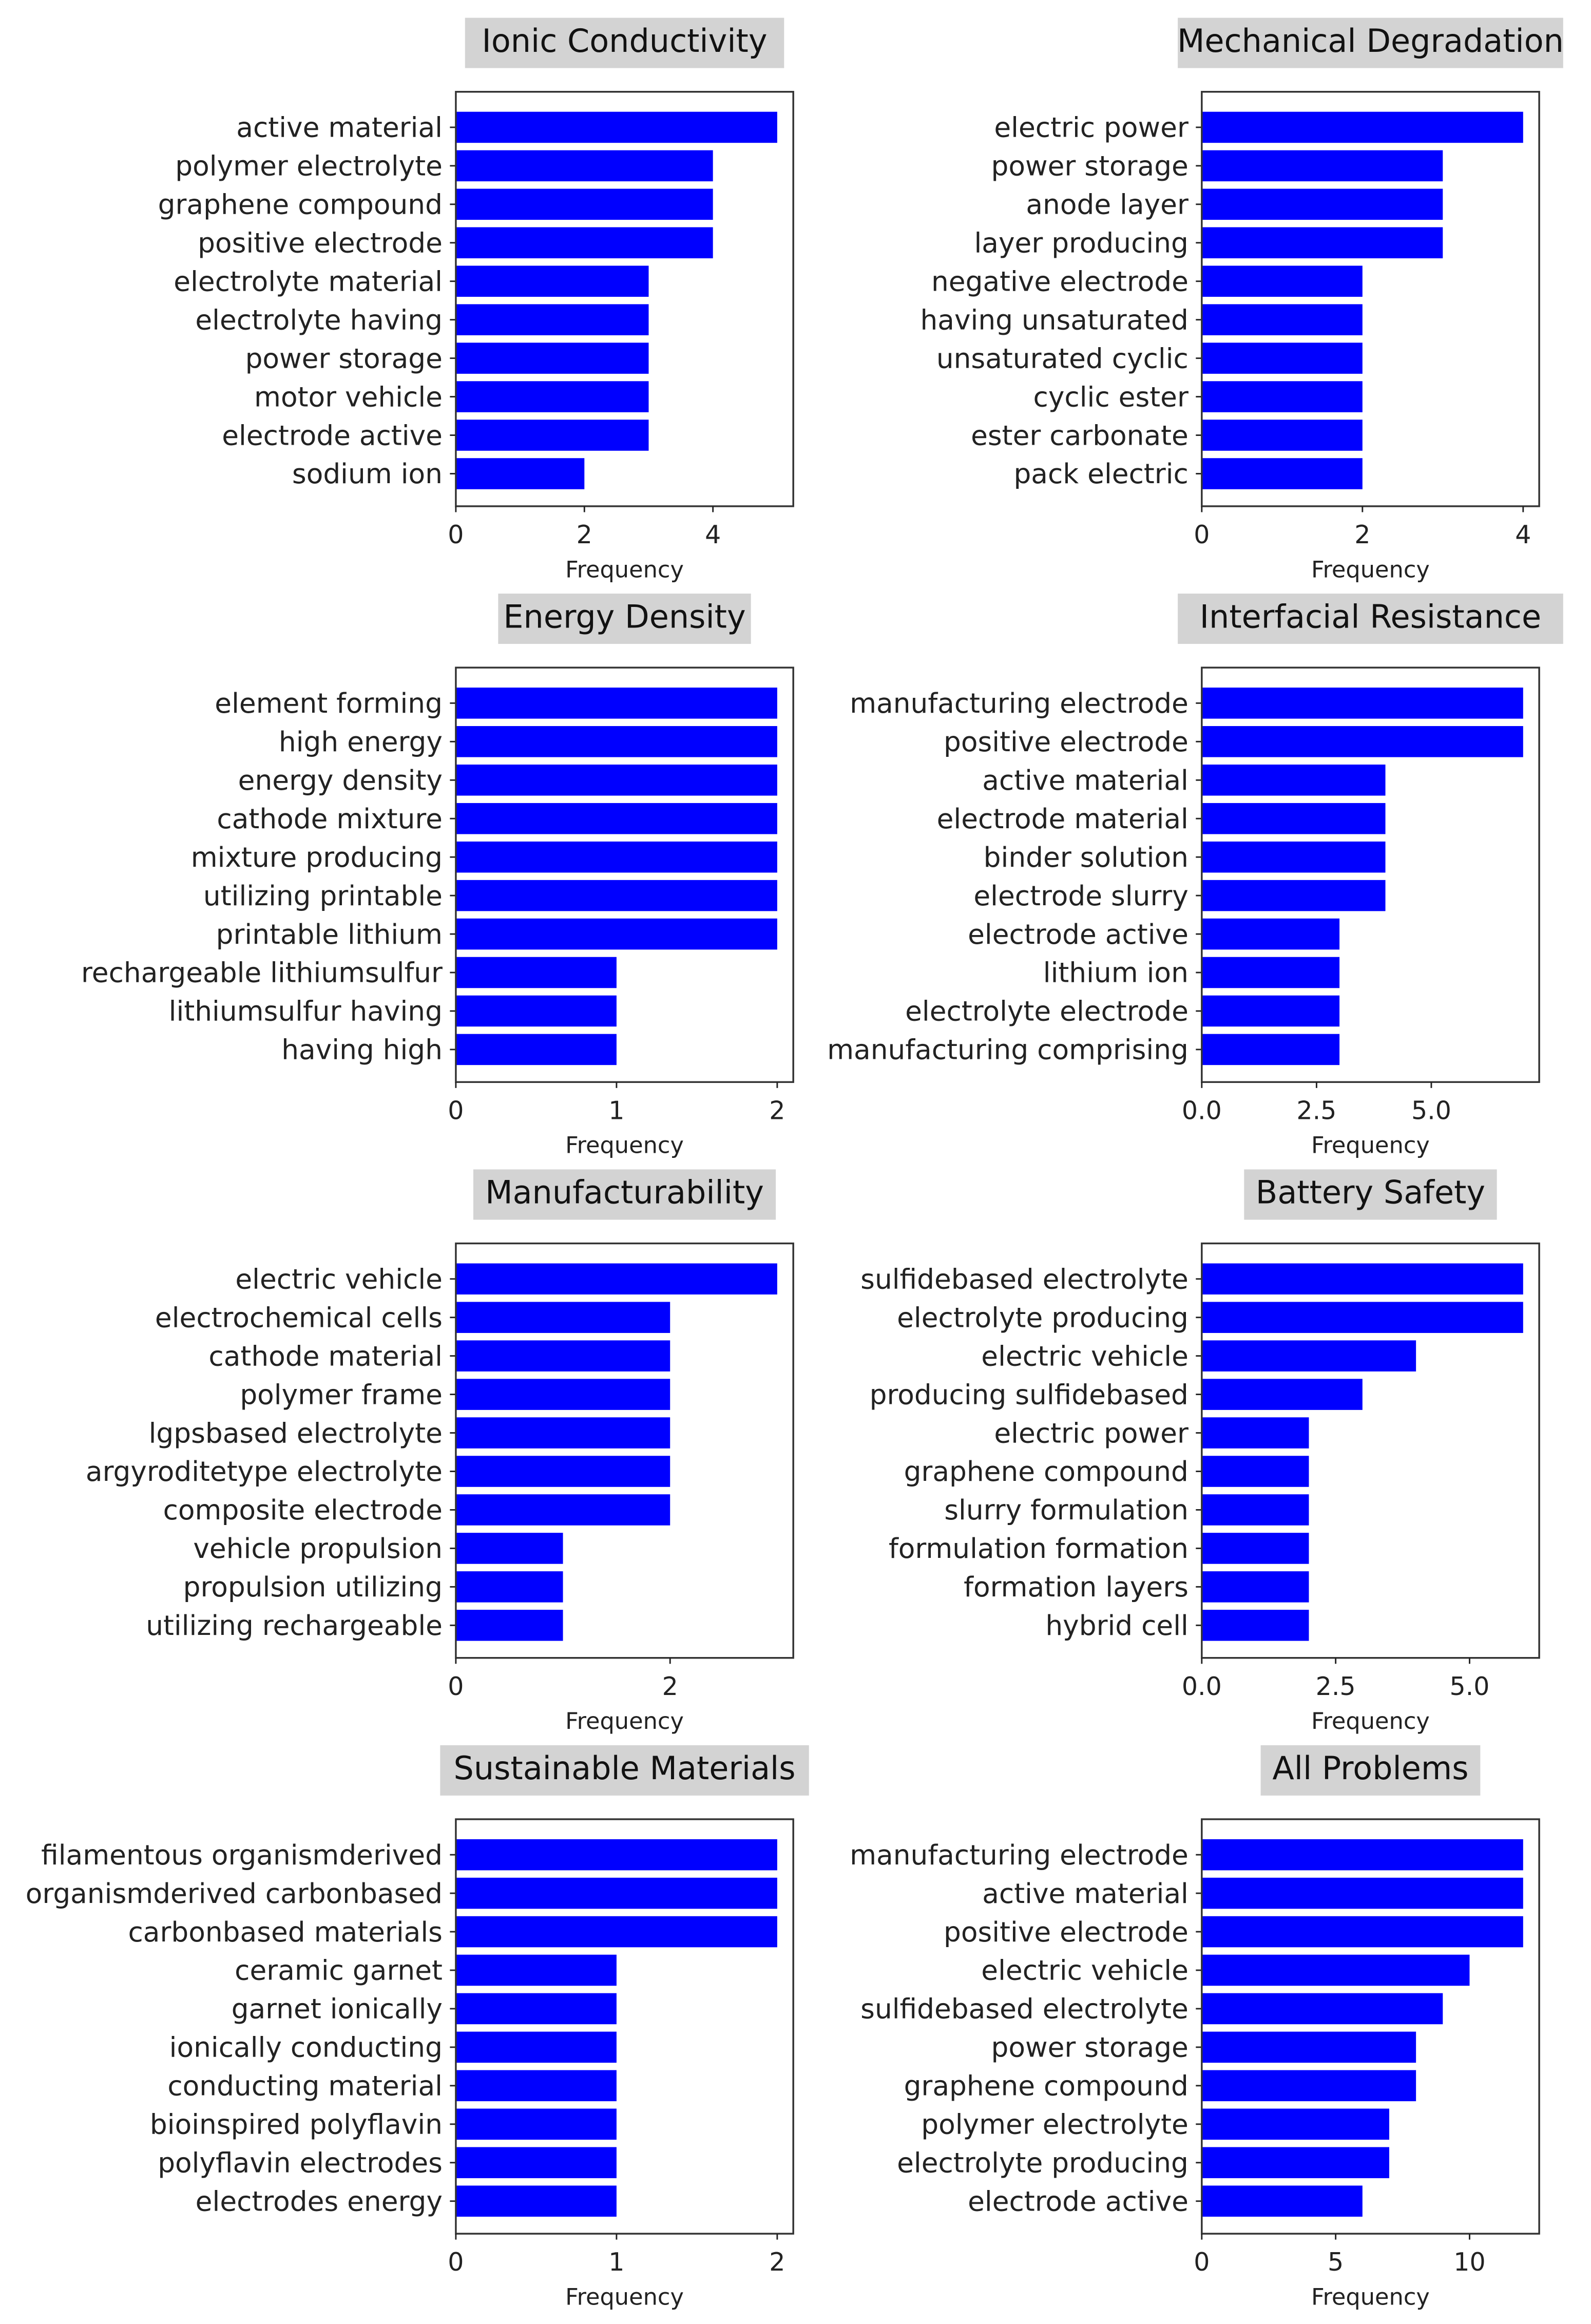 This screenshot has height=2324, width=1591. What do you see at coordinates (313, 1587) in the screenshot?
I see `y-tick-label: propulsion utilizing` at bounding box center [313, 1587].